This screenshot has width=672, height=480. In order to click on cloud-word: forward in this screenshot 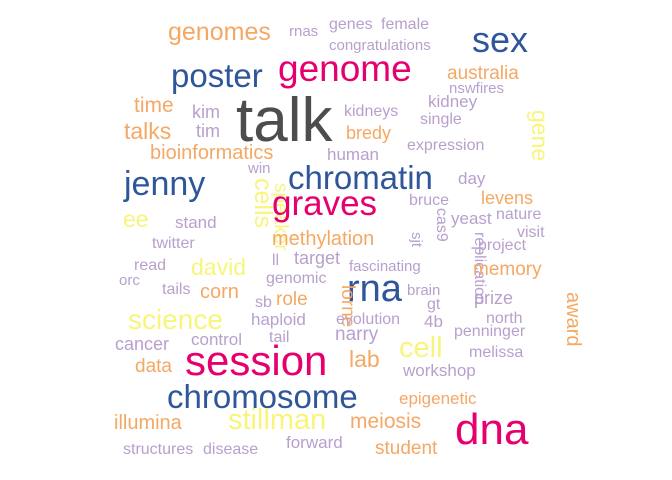, I will do `click(314, 442)`.